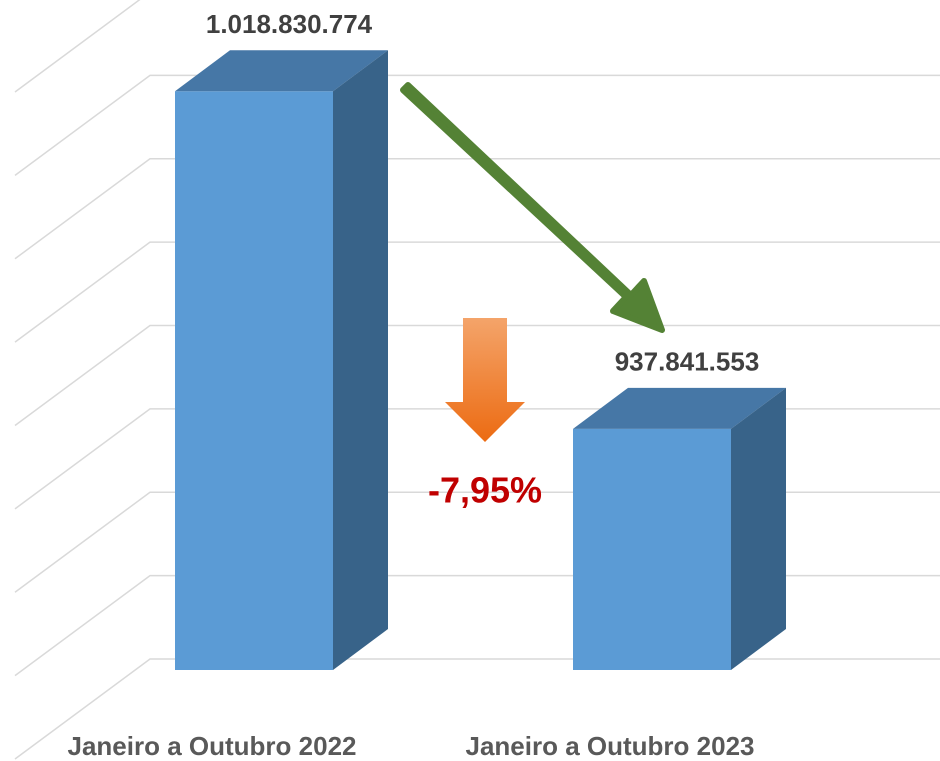 The height and width of the screenshot is (761, 940). Describe the element at coordinates (289, 24) in the screenshot. I see `value-label: 1.018.830.774` at that location.